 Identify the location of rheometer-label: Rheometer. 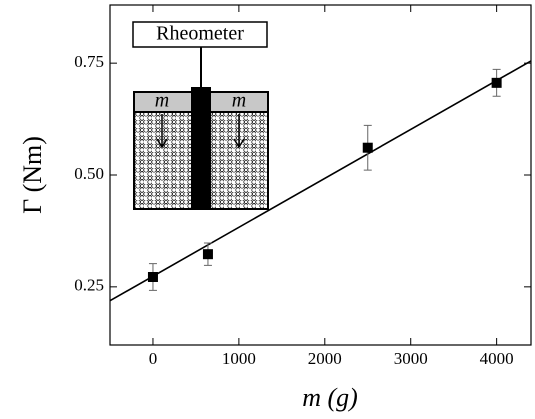
(200, 34).